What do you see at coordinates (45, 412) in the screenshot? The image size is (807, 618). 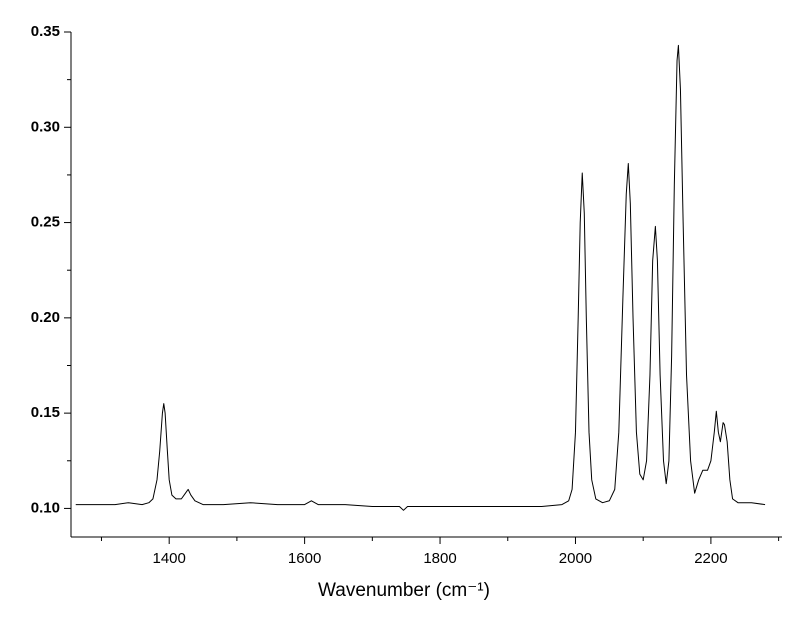 I see `y-tick-label: 0.15` at bounding box center [45, 412].